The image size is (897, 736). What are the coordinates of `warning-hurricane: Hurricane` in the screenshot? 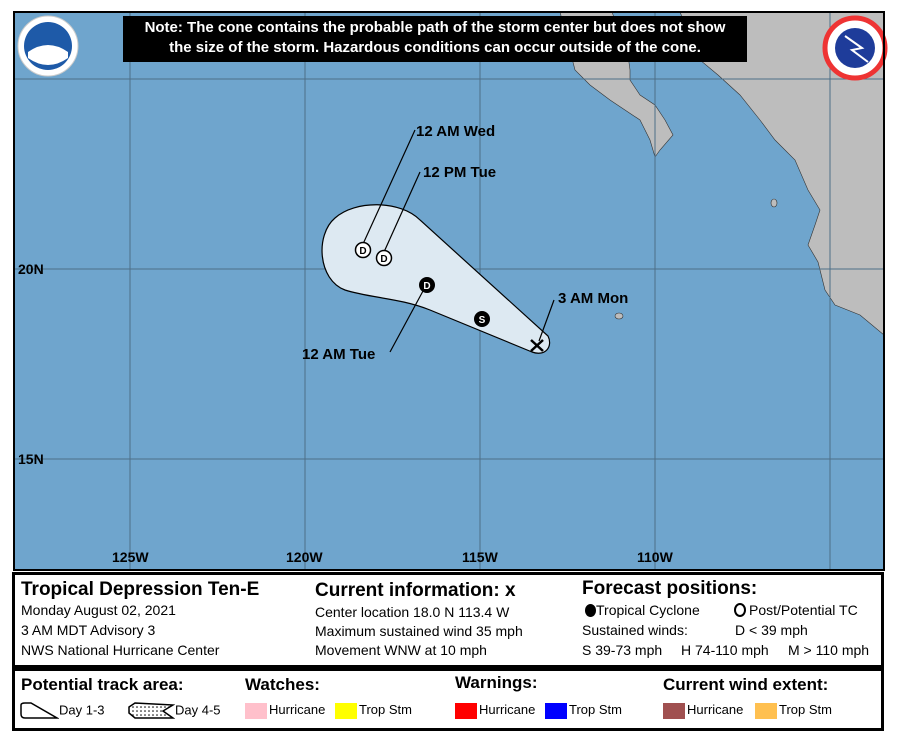 It's located at (495, 710).